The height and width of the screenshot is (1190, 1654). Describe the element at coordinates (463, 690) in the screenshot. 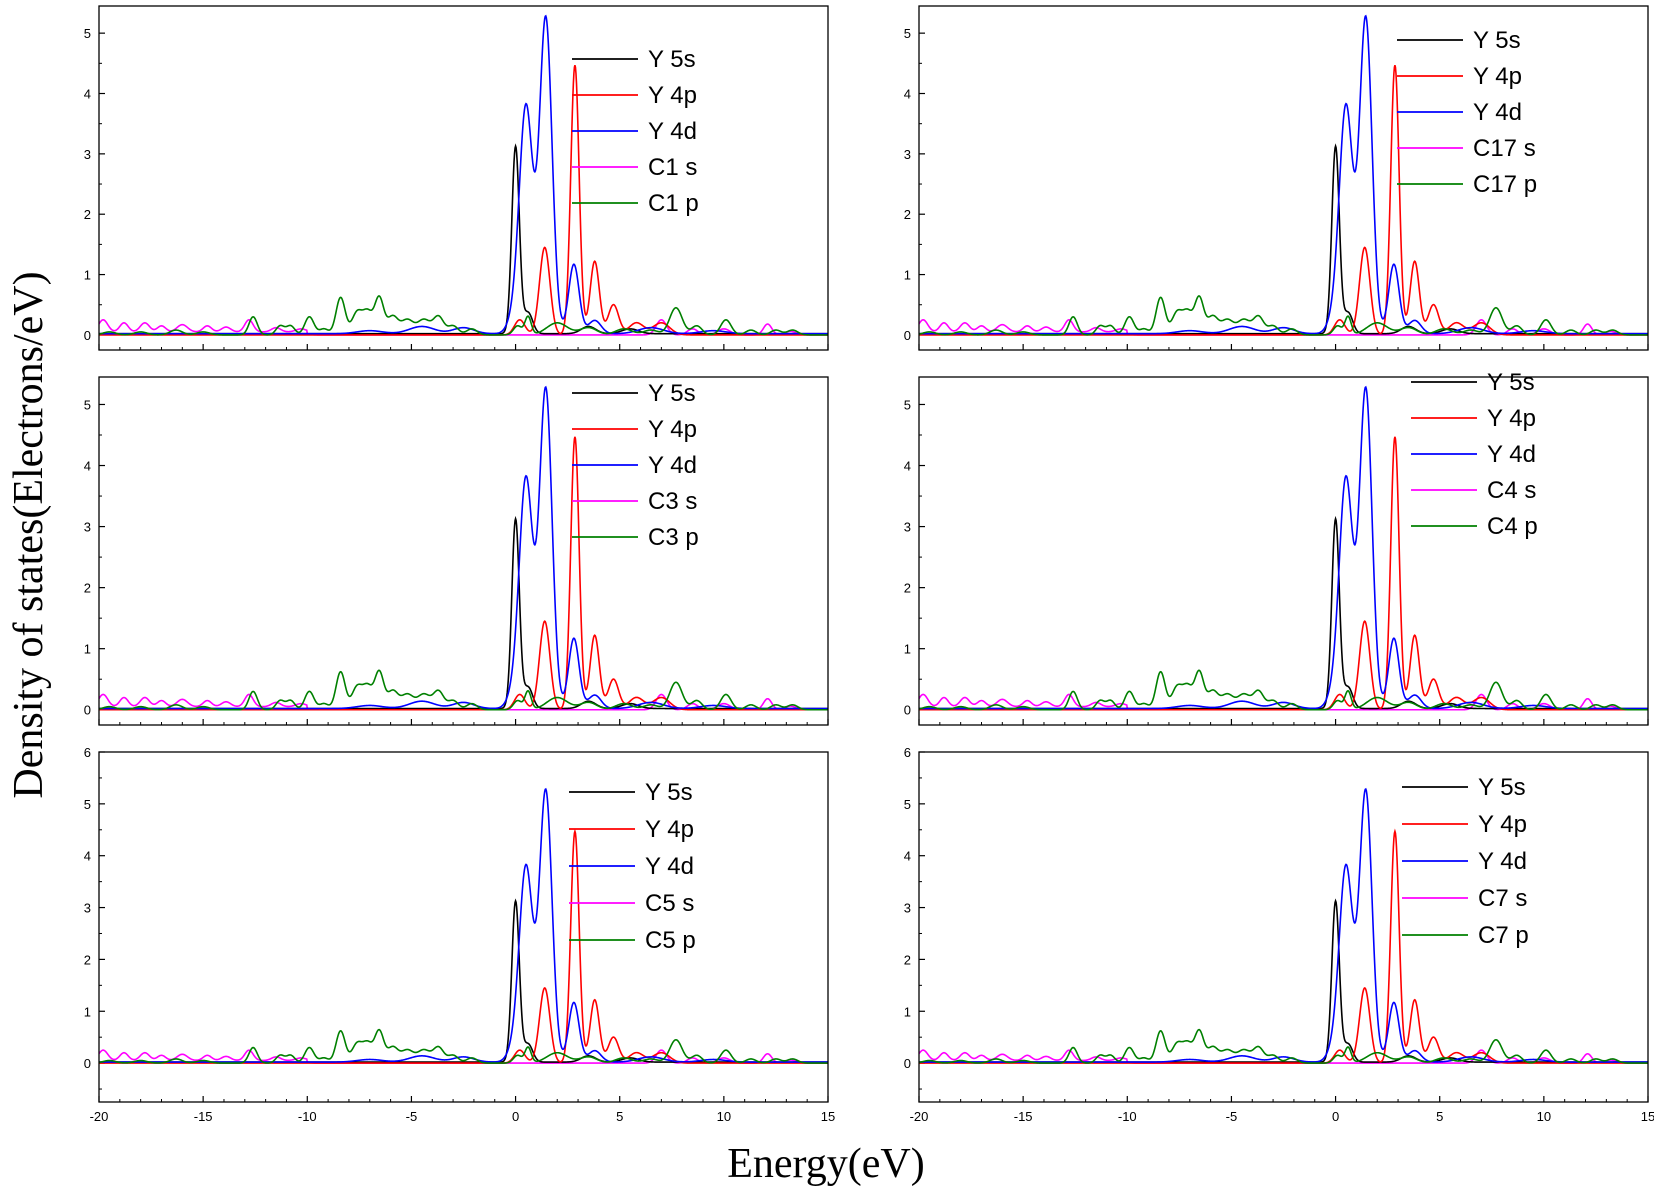

I see `series-line-c3-p` at that location.